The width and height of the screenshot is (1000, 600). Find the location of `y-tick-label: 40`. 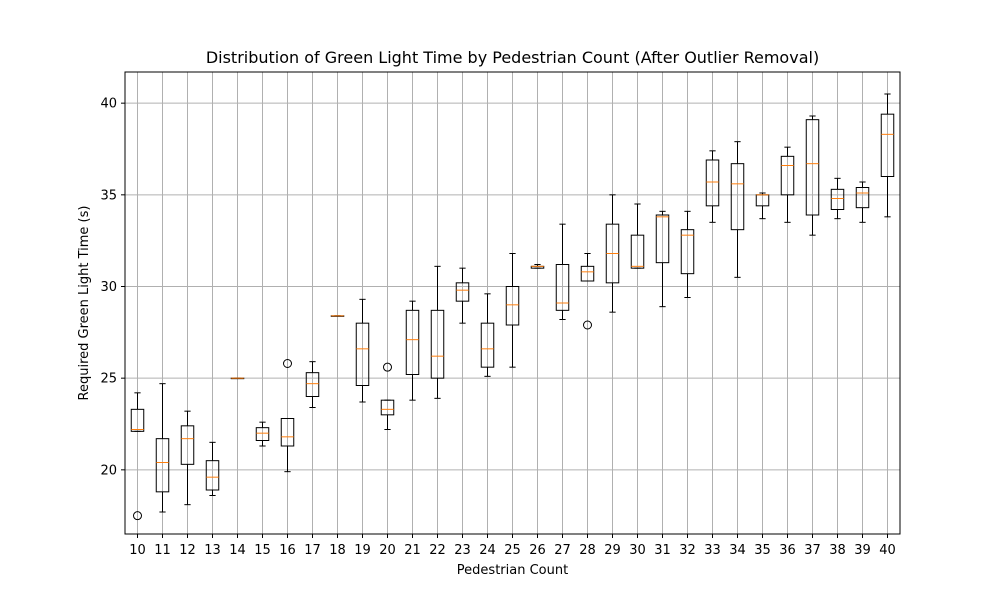

y-tick-label: 40 is located at coordinates (108, 104).